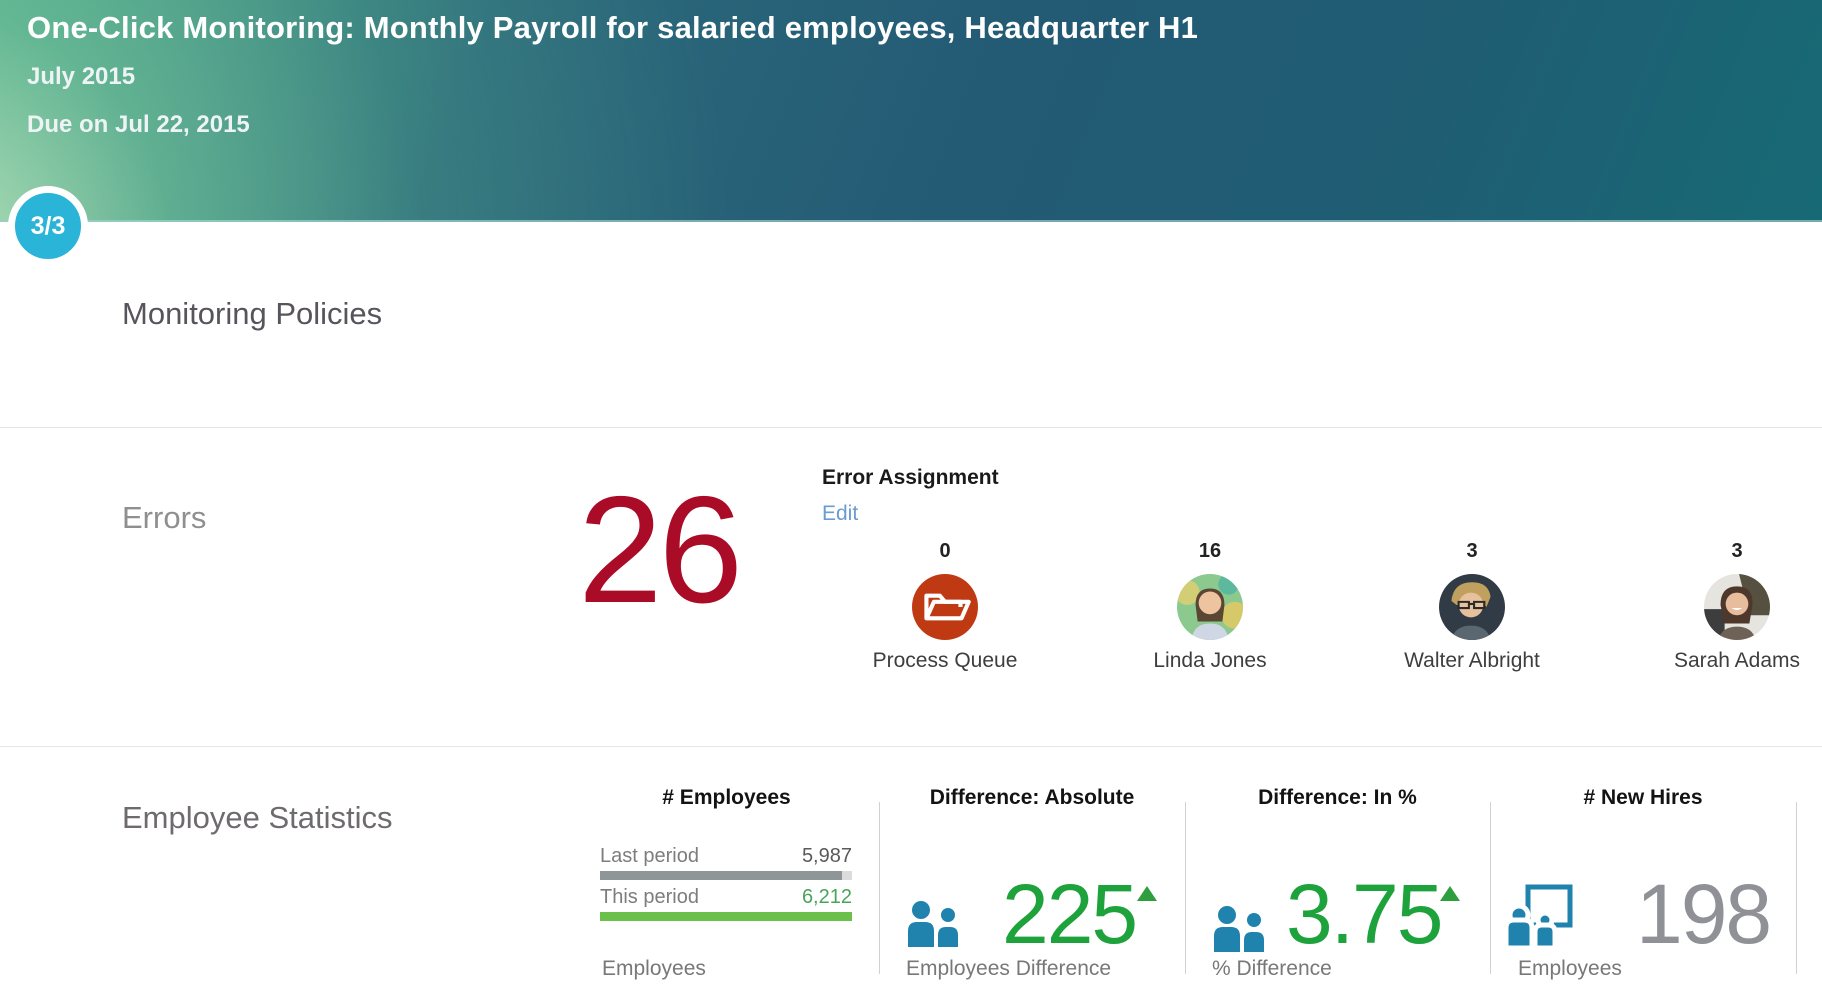 The width and height of the screenshot is (1822, 1001). What do you see at coordinates (1337, 797) in the screenshot?
I see `stats-col-header-diff-percent: Difference: In %` at bounding box center [1337, 797].